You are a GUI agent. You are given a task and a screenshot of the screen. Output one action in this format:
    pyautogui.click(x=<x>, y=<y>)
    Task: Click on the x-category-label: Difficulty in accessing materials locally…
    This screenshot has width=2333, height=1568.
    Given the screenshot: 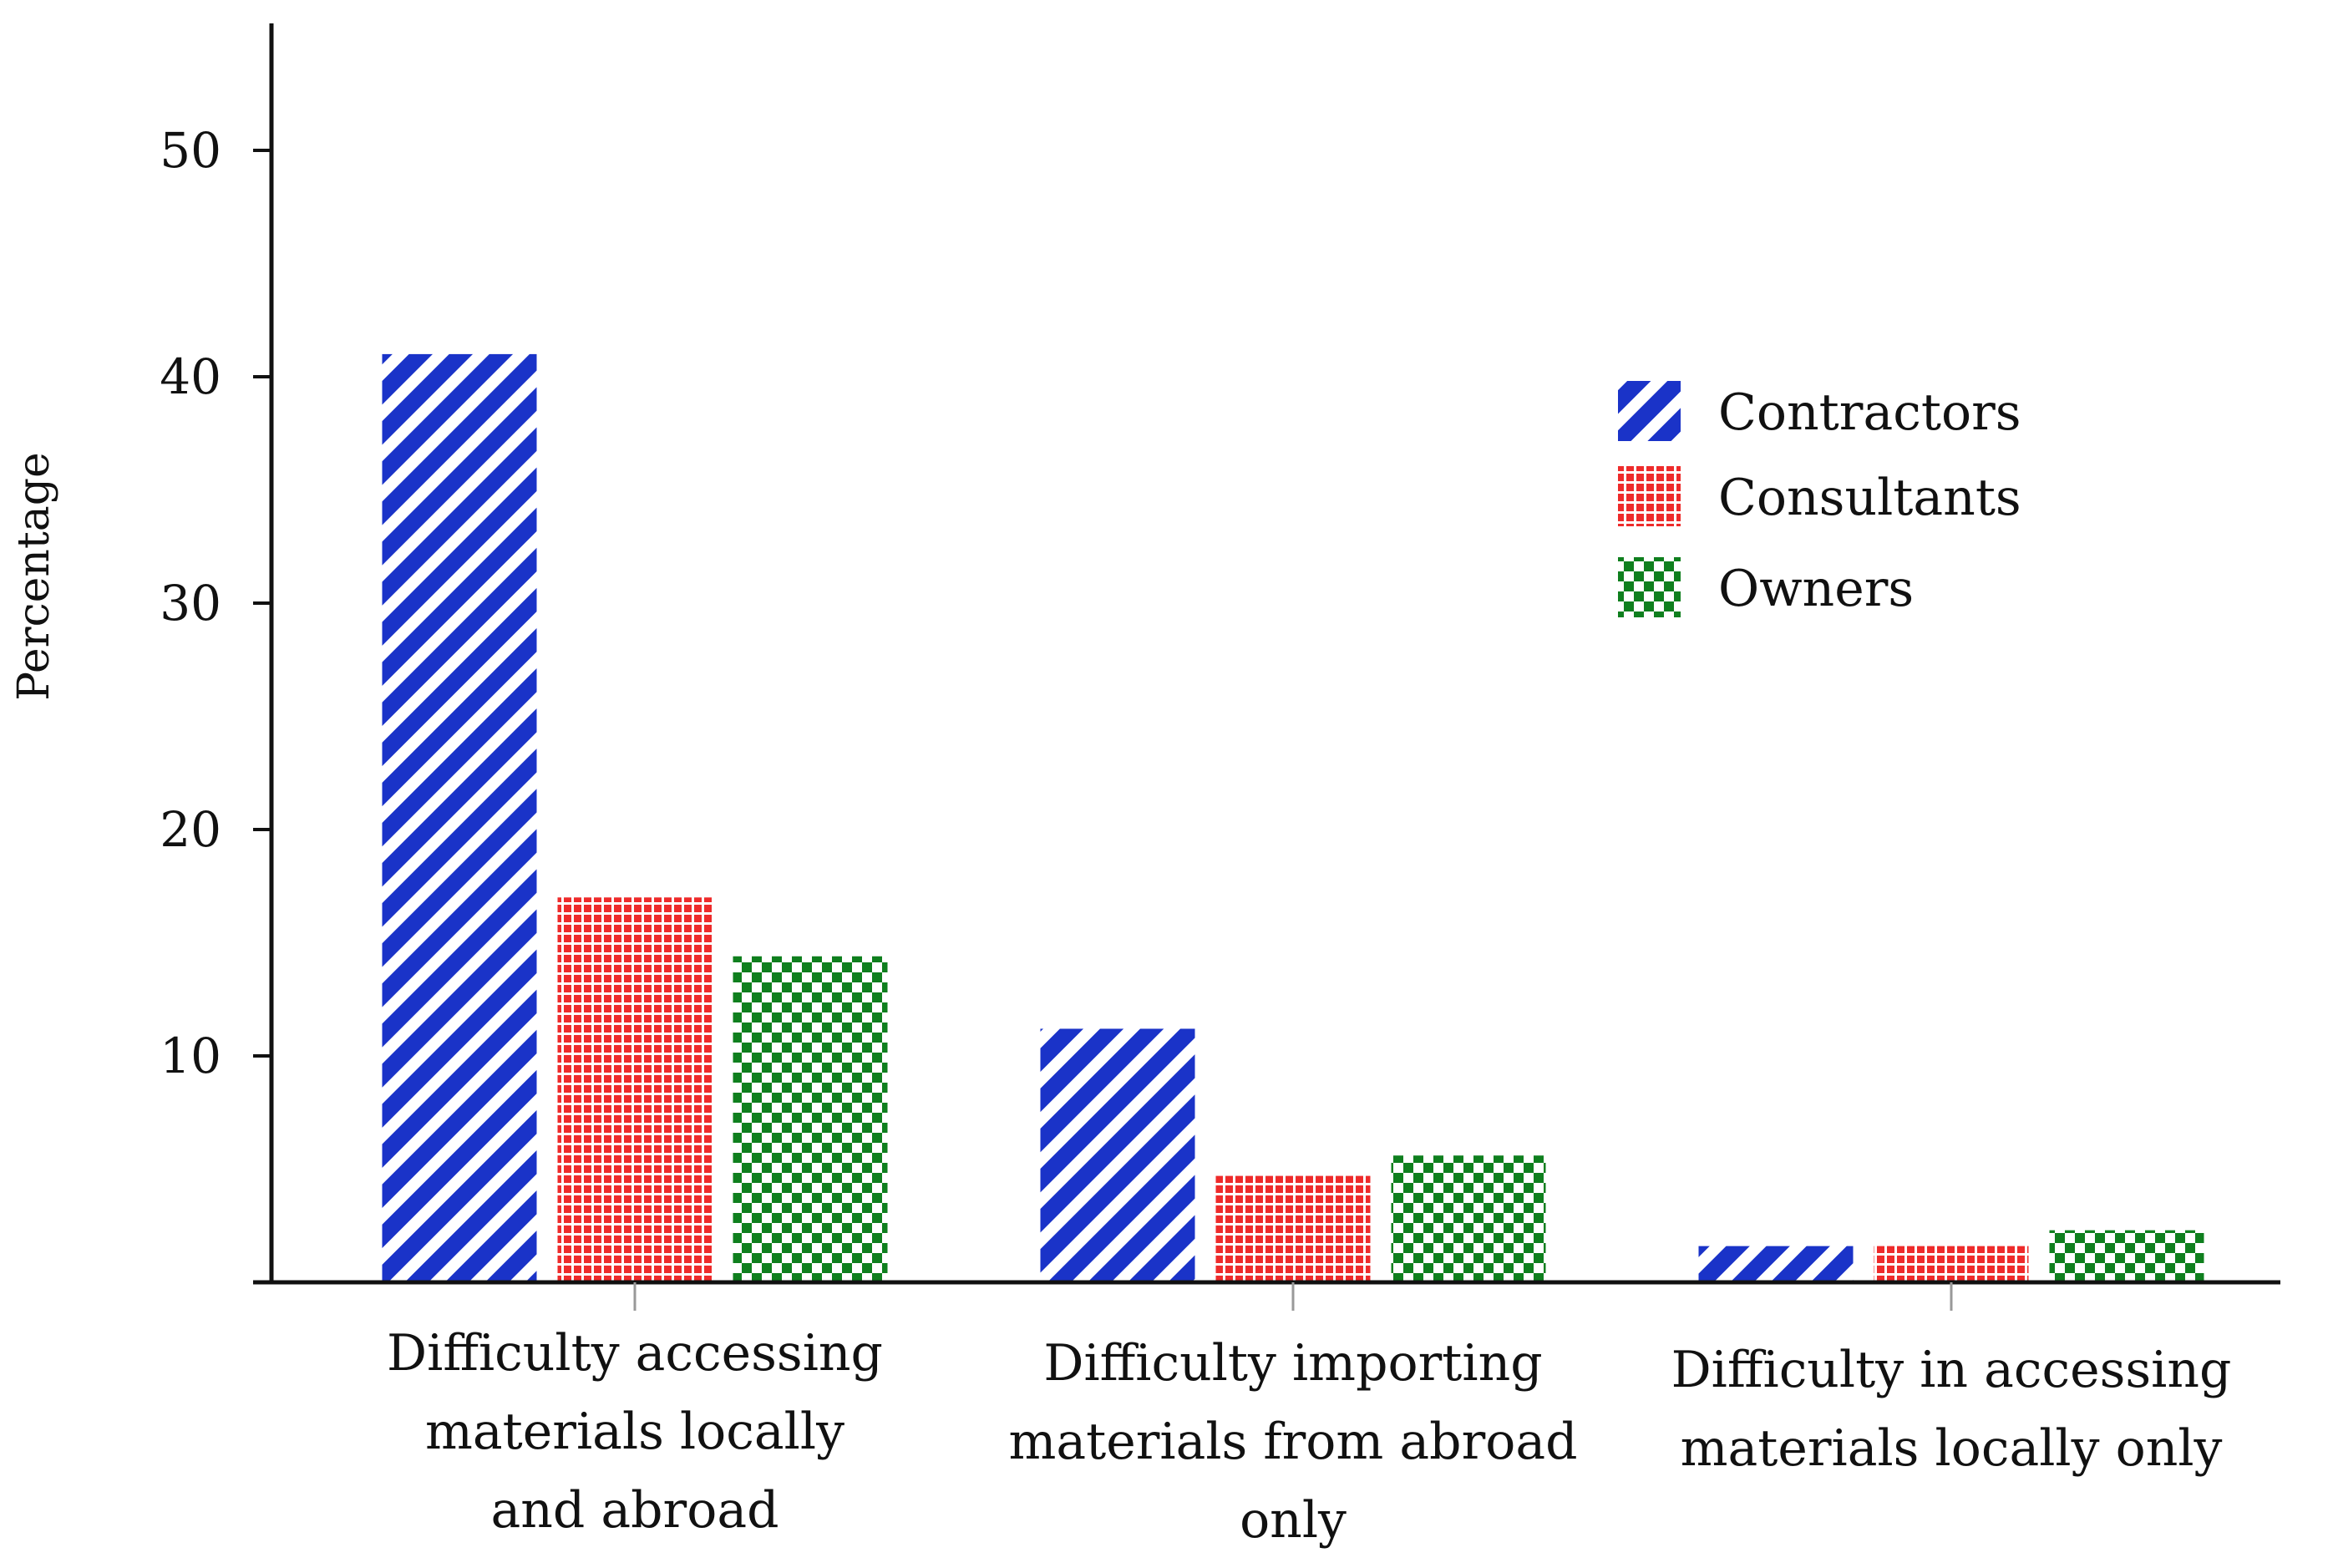 What is the action you would take?
    pyautogui.click(x=1951, y=1409)
    